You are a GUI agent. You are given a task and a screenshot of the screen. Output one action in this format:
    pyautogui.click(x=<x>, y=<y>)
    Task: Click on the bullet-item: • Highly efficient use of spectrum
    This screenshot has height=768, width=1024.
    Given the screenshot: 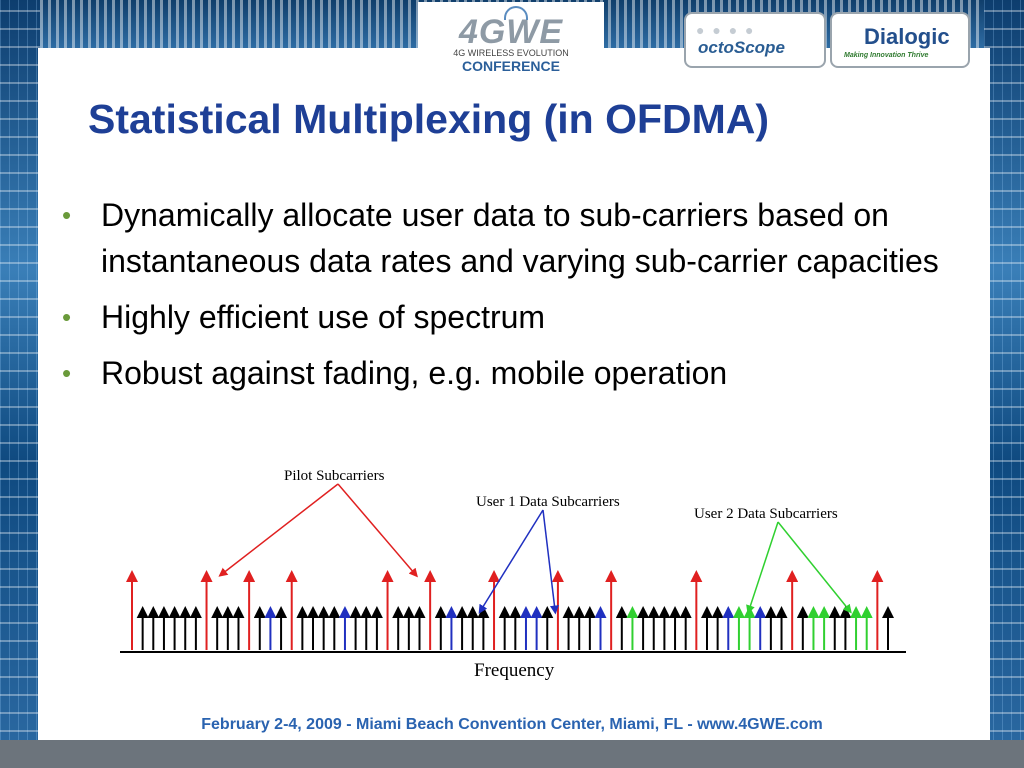 What is the action you would take?
    pyautogui.click(x=512, y=317)
    